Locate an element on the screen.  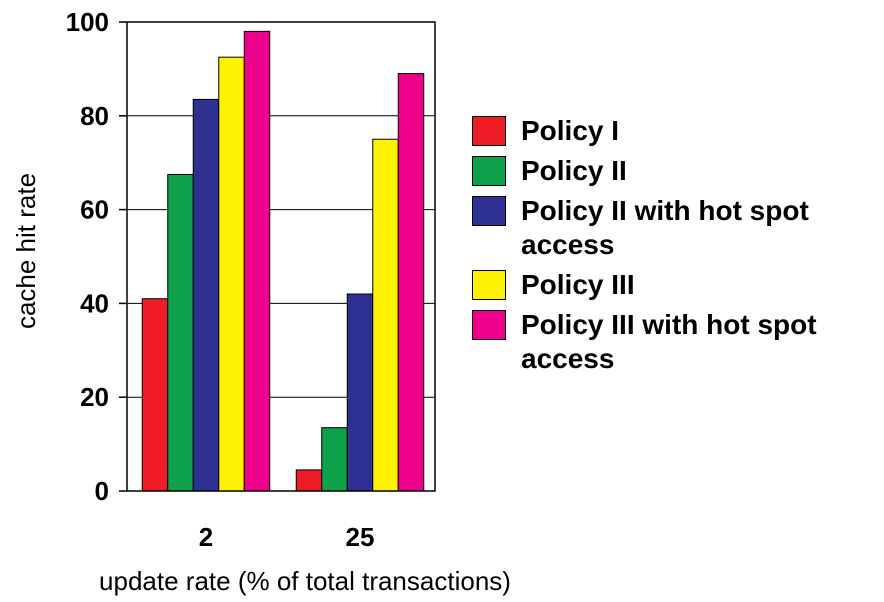
legend-label: Policy III is located at coordinates (578, 284).